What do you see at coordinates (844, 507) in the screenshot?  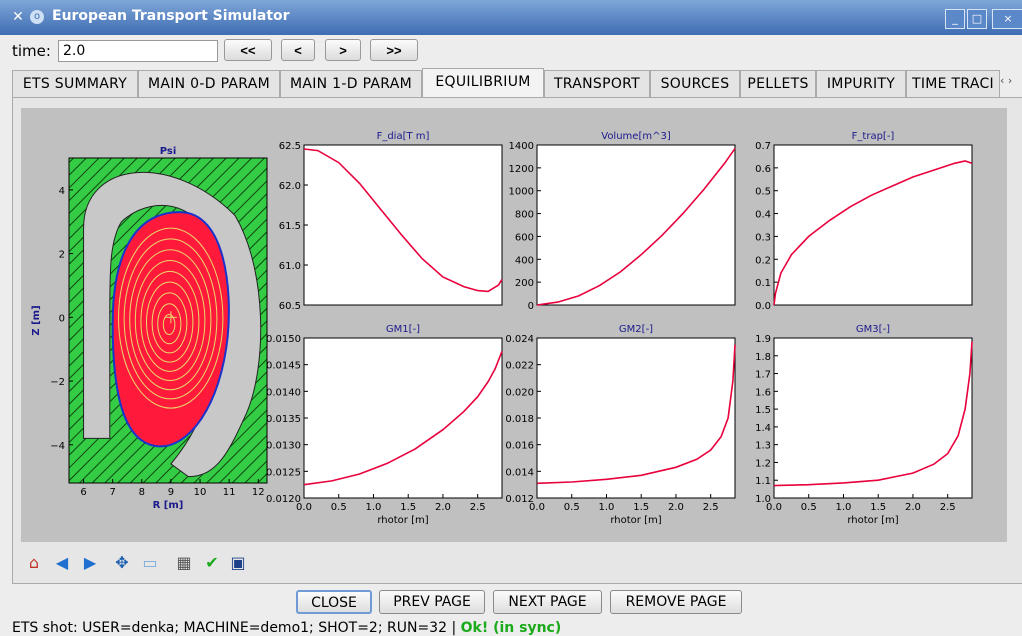 I see `gm3-xtick-label: 1.0` at bounding box center [844, 507].